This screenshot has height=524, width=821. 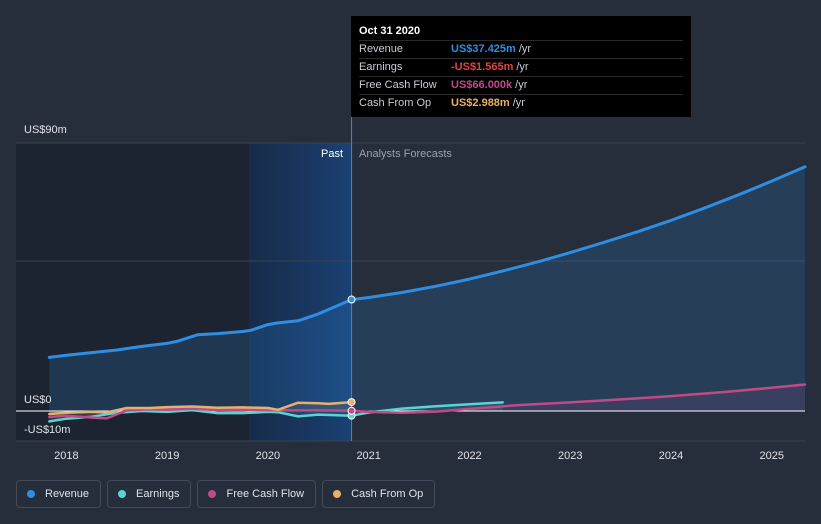 I want to click on legend-label: Free Cash Flow, so click(x=265, y=494).